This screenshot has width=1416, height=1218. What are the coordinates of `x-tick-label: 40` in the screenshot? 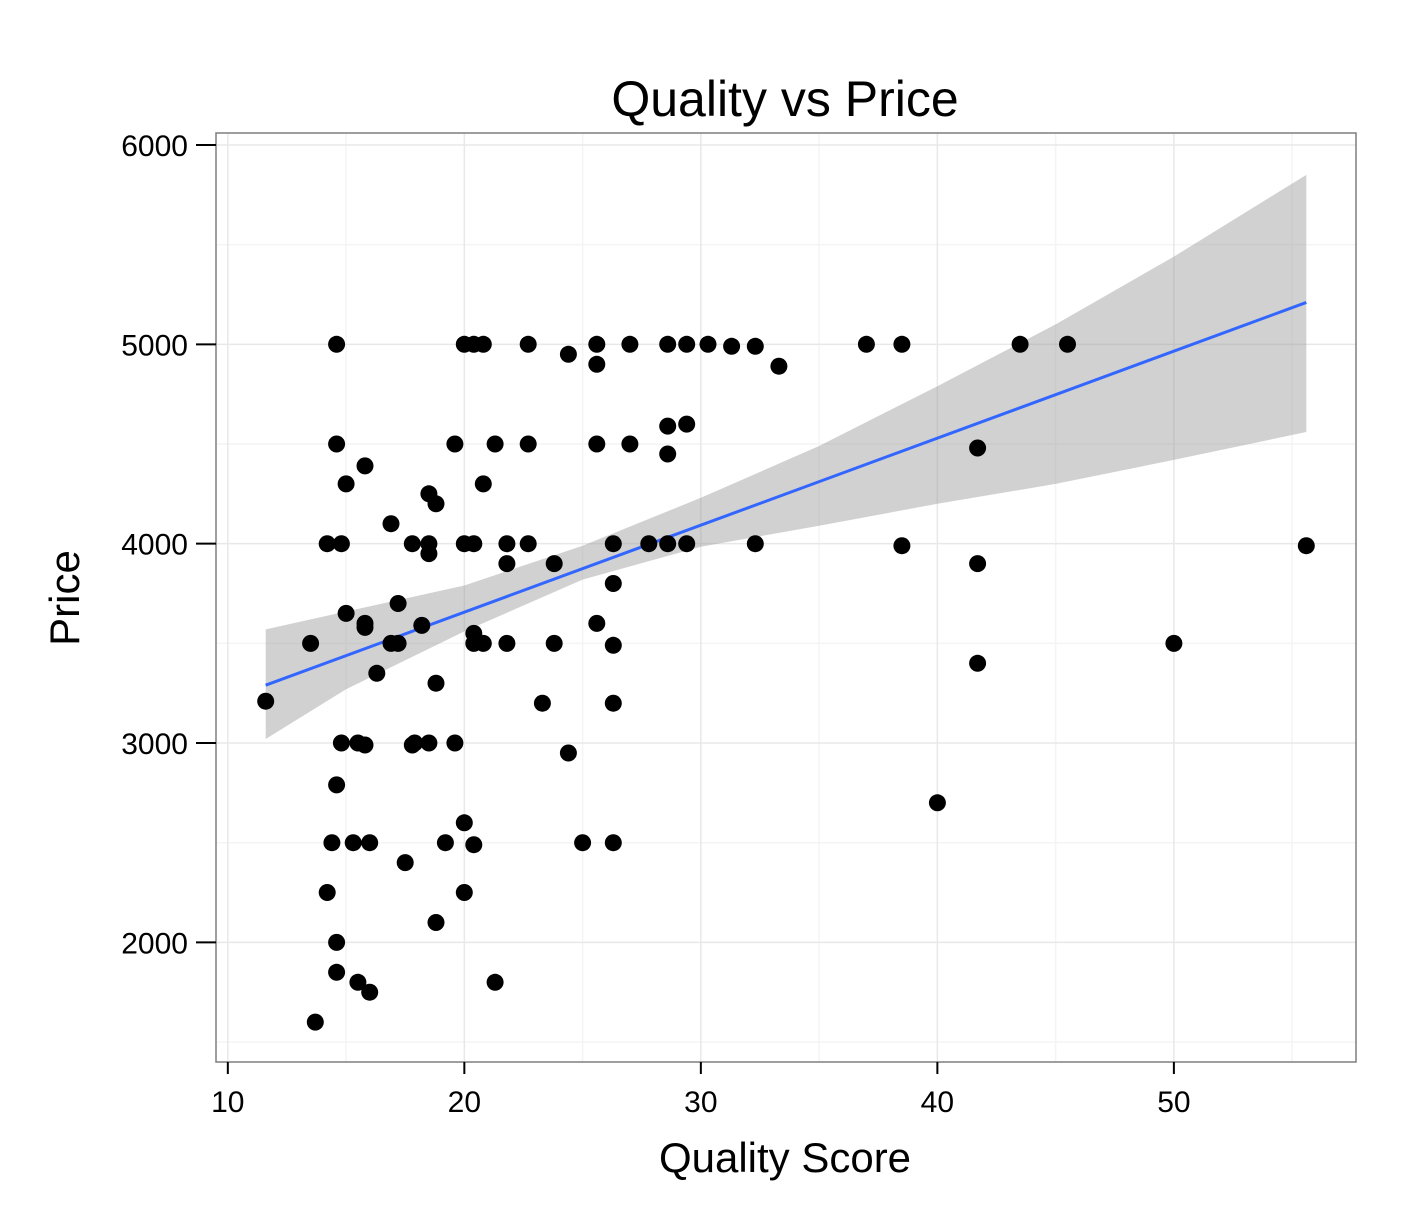 It's located at (937, 1102).